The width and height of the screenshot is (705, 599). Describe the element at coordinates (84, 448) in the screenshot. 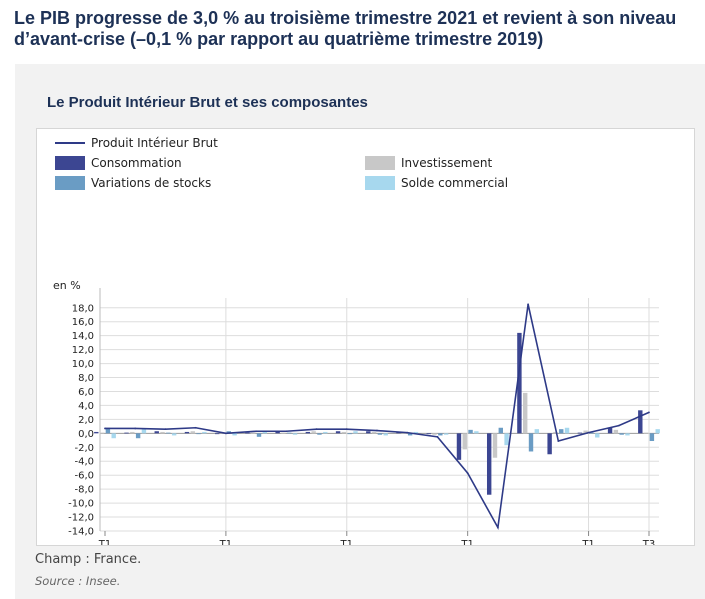

I see `y-tick-label: -2,0` at that location.